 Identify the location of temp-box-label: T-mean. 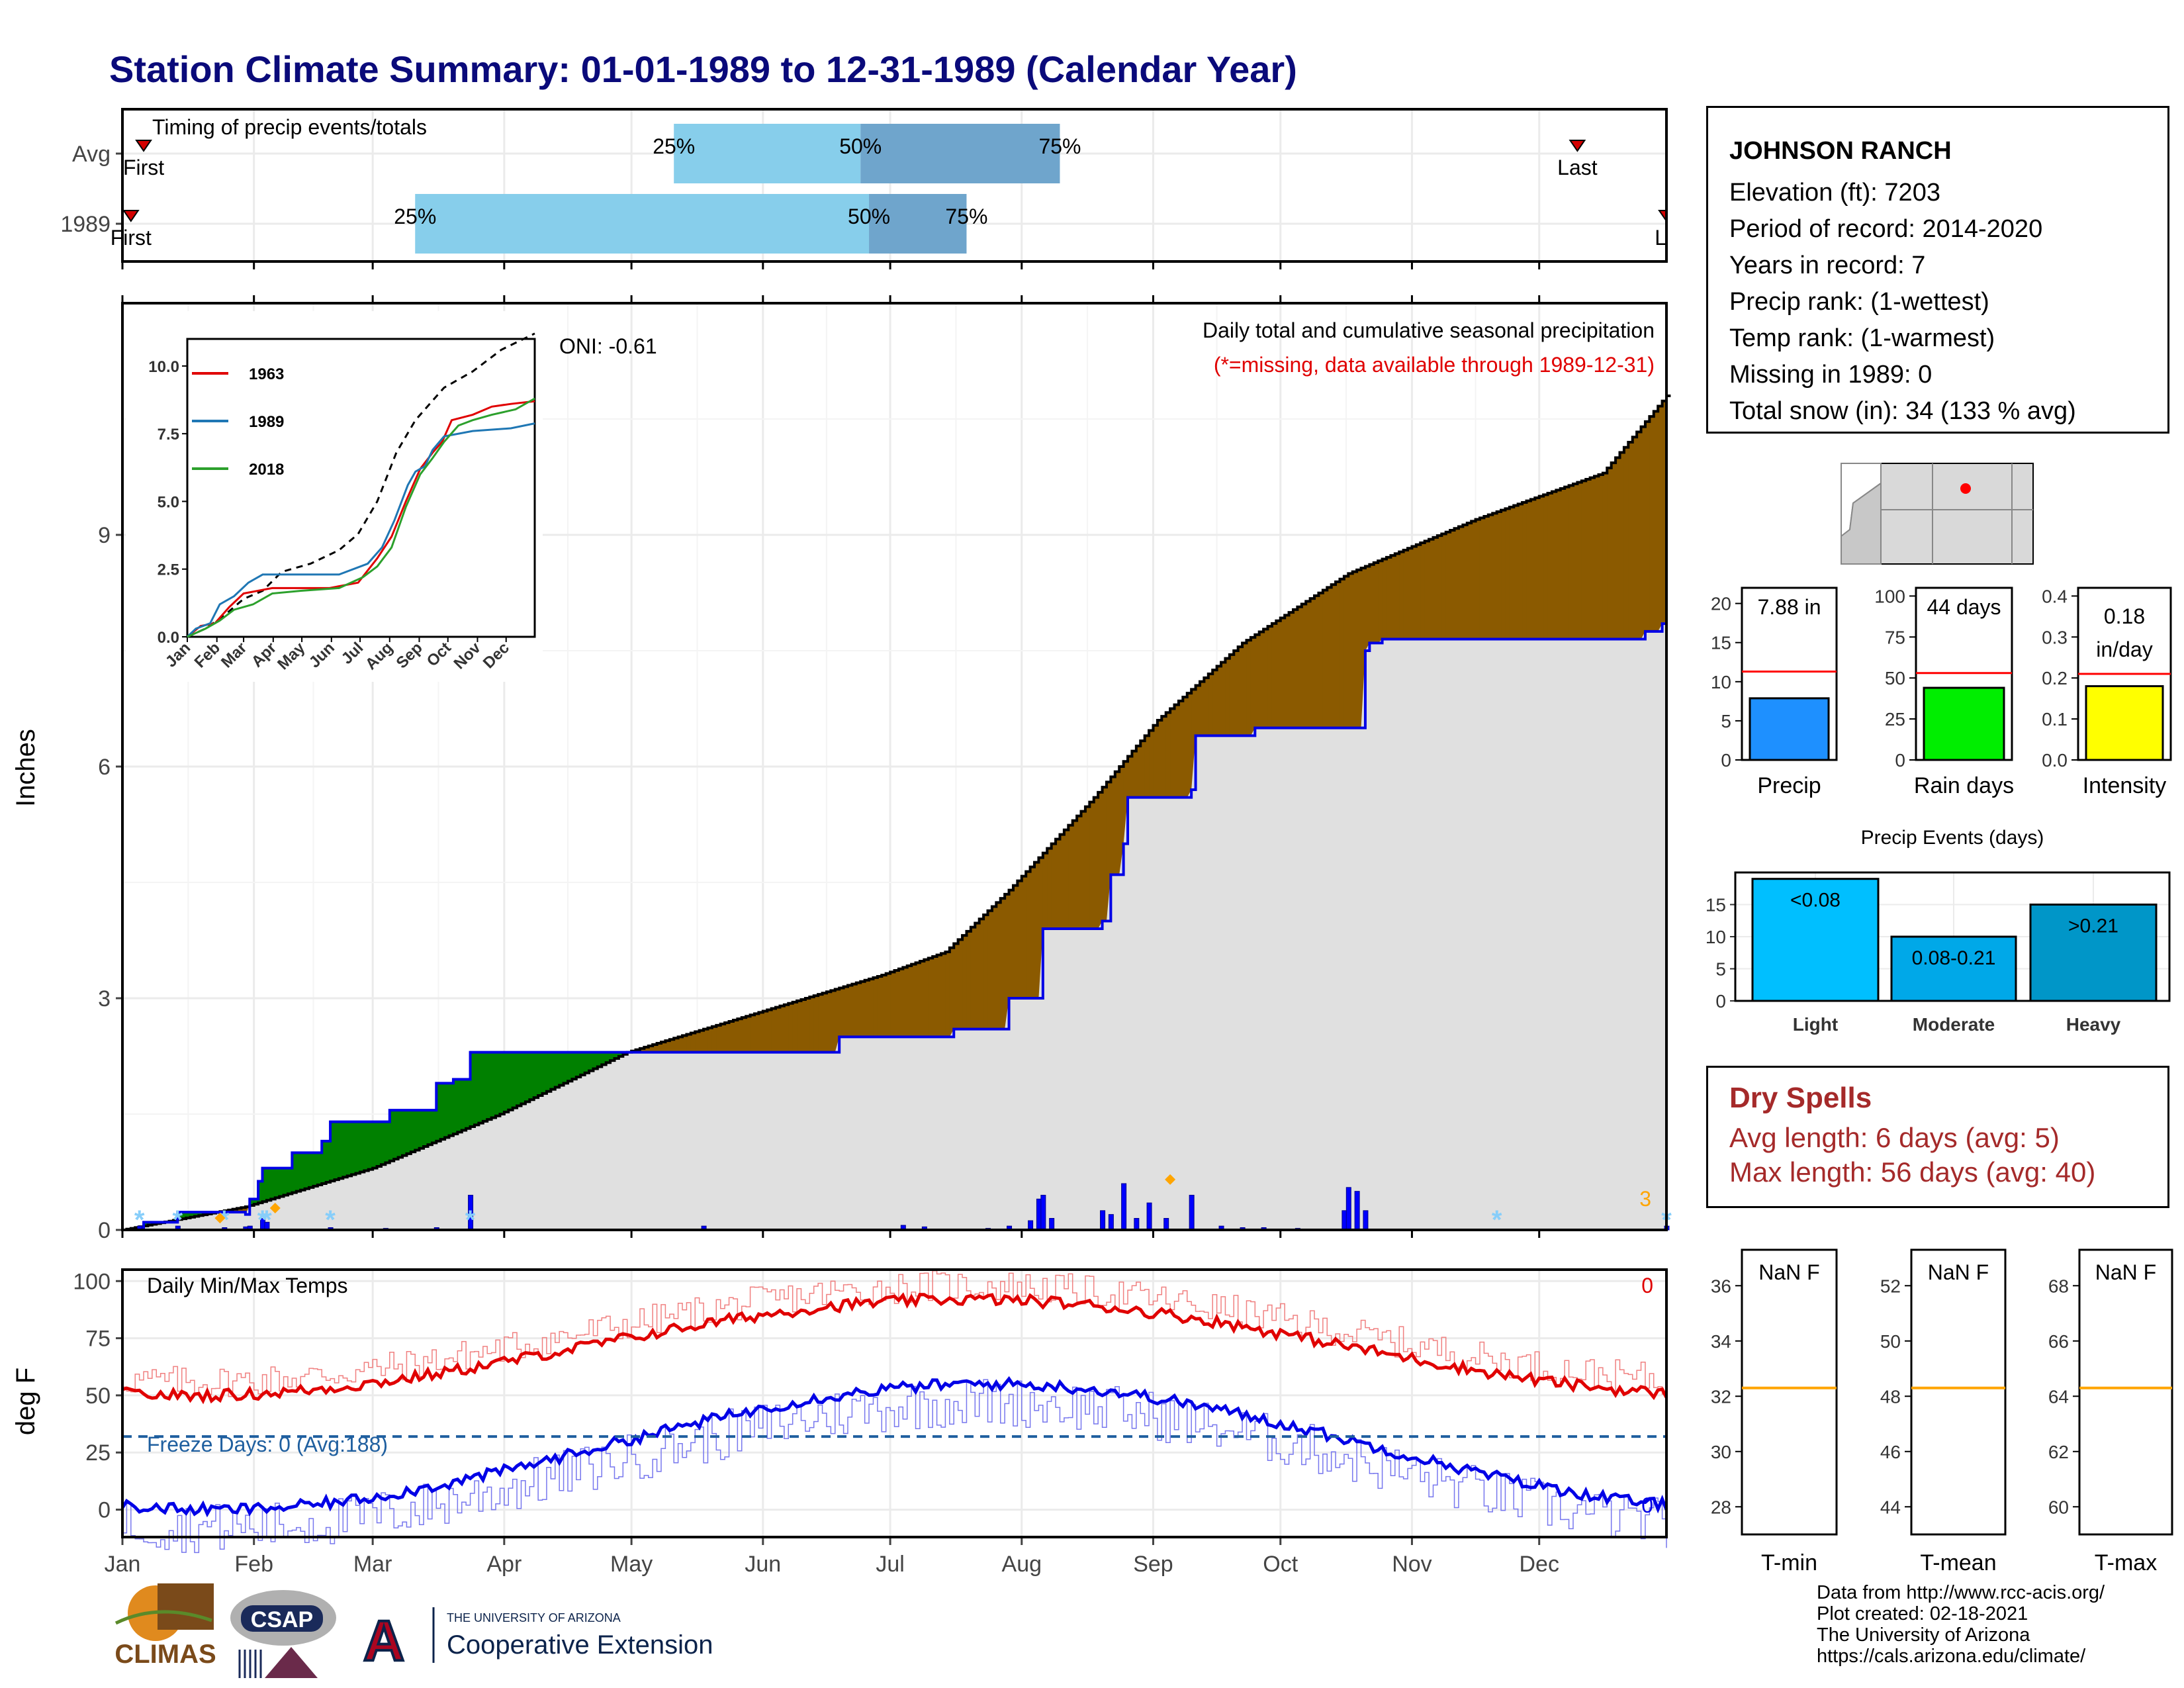
(1958, 1562).